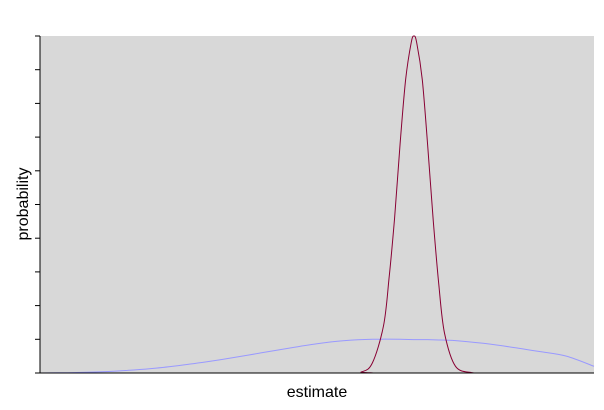  What do you see at coordinates (317, 392) in the screenshot?
I see `x-axis-label: estimate` at bounding box center [317, 392].